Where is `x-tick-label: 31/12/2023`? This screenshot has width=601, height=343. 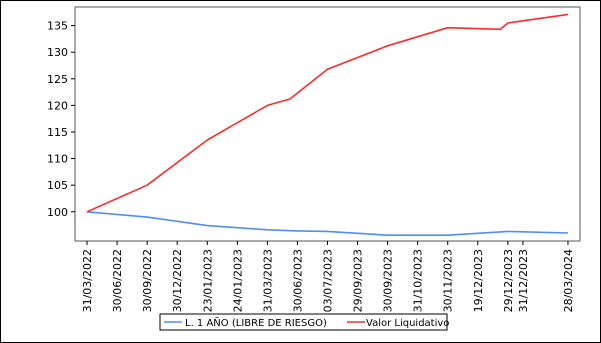 x-tick-label: 31/12/2023 is located at coordinates (523, 280).